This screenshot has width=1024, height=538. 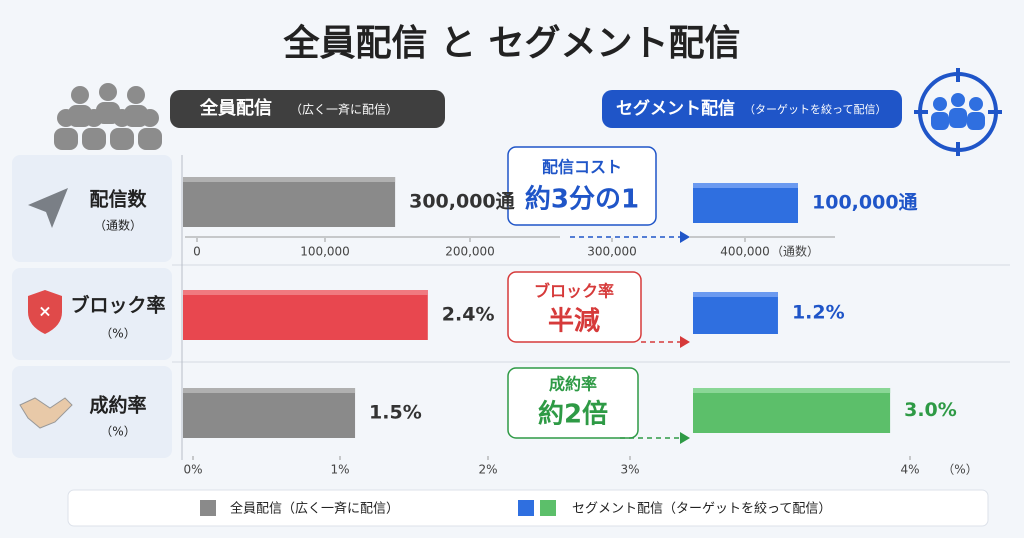 I want to click on callout-main: 約2倍, so click(x=573, y=414).